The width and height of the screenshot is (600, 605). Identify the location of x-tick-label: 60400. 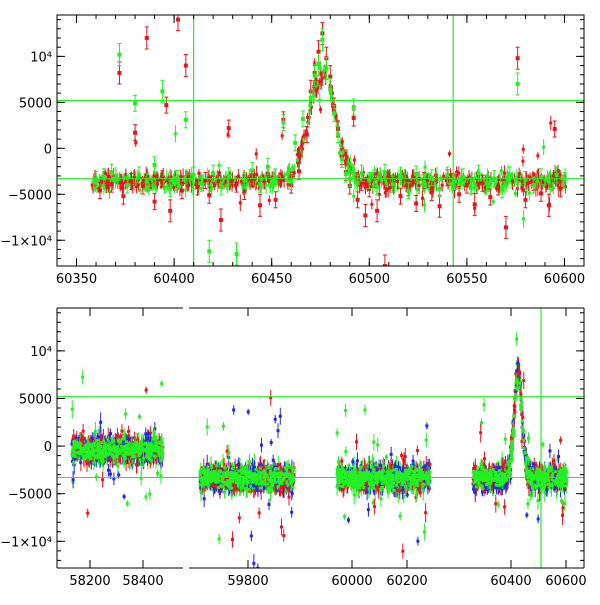
(173, 279).